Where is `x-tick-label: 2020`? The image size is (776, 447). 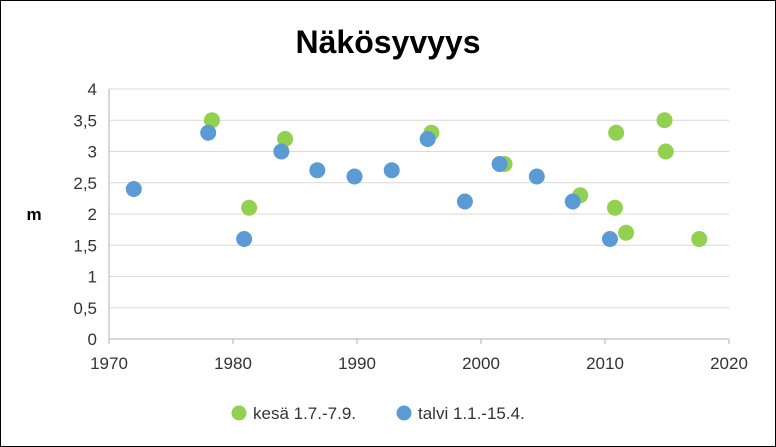
x-tick-label: 2020 is located at coordinates (729, 363).